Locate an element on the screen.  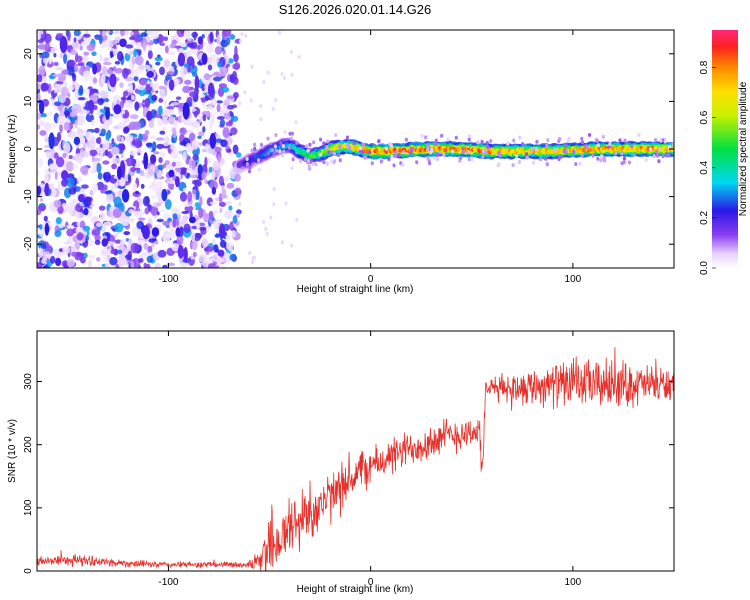
y-tick-label: 10 is located at coordinates (28, 101).